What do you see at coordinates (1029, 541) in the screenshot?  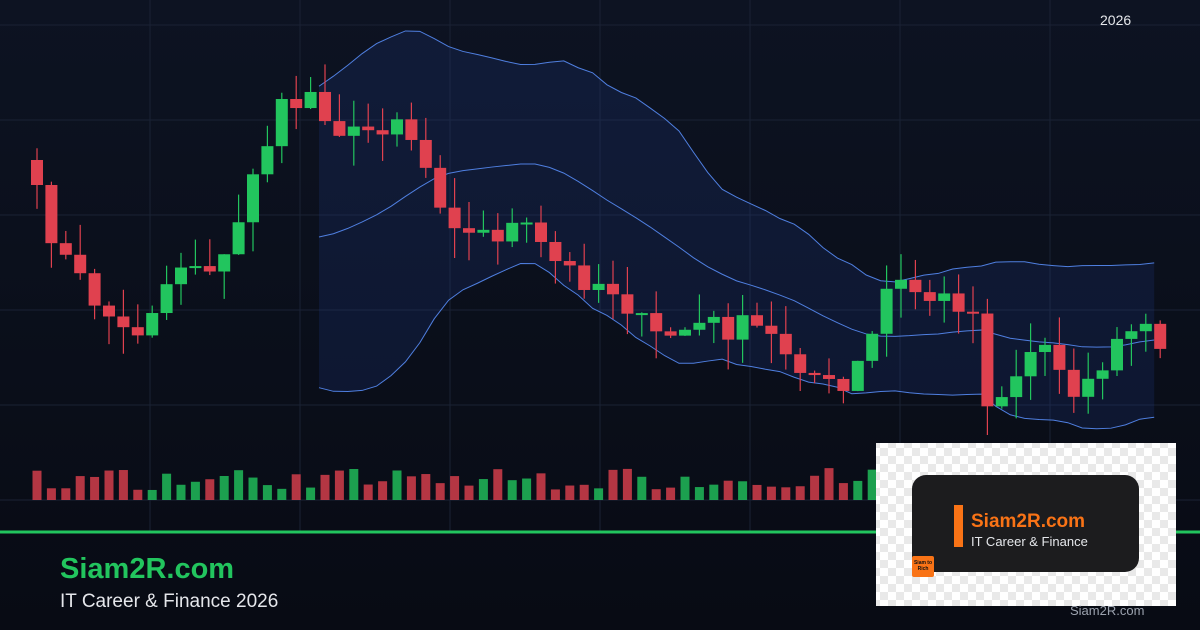 I see `logo-subtitle: IT Career & Finance` at bounding box center [1029, 541].